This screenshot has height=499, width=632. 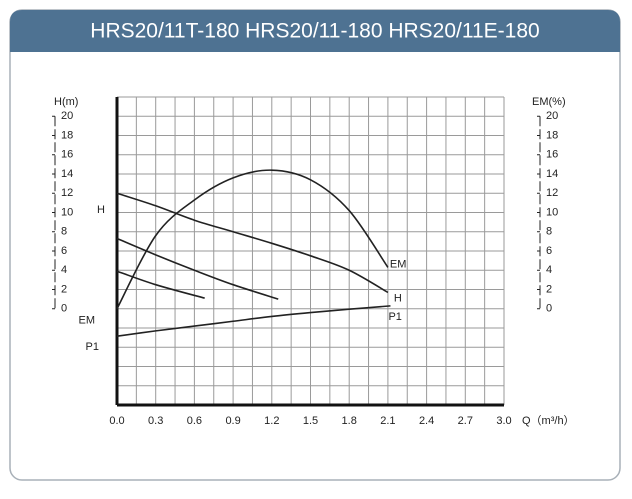 I want to click on y2-tick-label: 12, so click(x=552, y=193).